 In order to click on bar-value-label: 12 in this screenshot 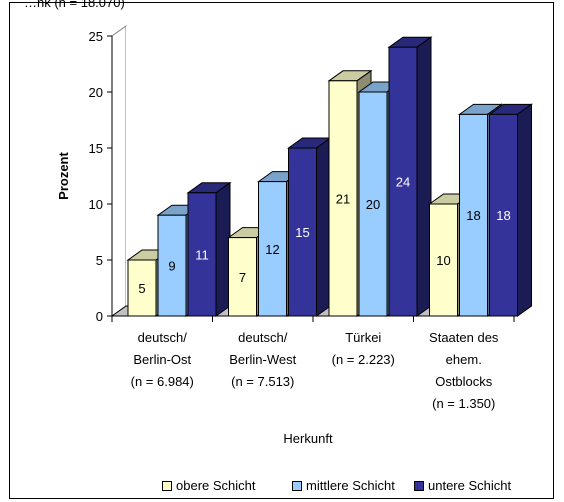, I will do `click(272, 249)`.